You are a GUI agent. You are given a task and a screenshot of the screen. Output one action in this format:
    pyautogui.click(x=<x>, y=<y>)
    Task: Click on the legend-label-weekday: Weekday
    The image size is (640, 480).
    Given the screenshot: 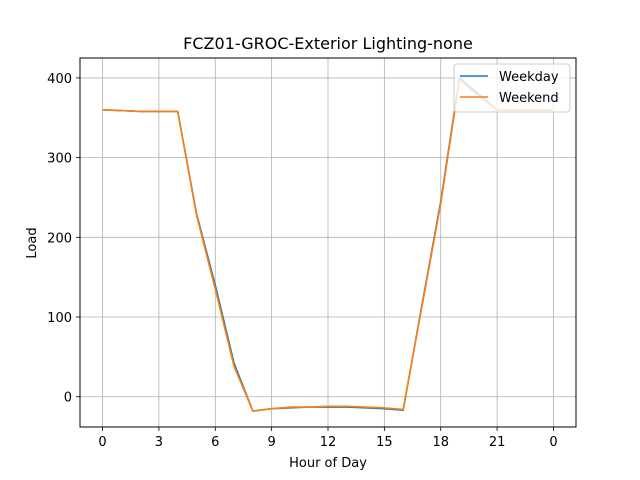 What is the action you would take?
    pyautogui.click(x=529, y=77)
    